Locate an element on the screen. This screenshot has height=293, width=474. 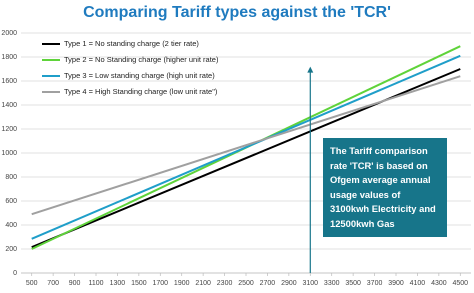
x-tick-label: 1100 is located at coordinates (95, 283).